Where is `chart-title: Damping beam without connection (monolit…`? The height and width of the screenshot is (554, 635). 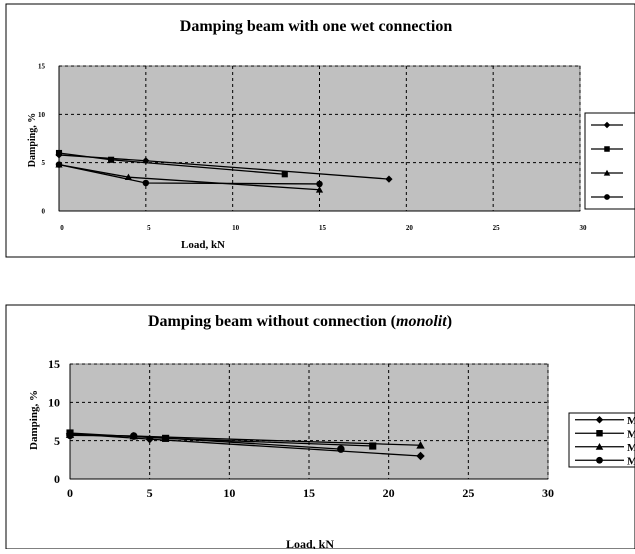
chart-title: Damping beam without connection (monolit… is located at coordinates (300, 321).